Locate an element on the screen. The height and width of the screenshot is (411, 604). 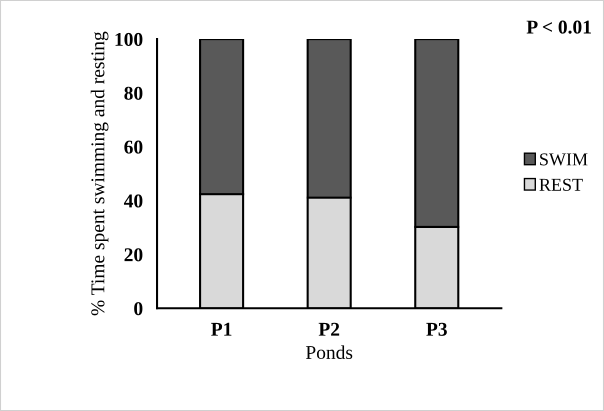
x-tick-label: P2 is located at coordinates (329, 329).